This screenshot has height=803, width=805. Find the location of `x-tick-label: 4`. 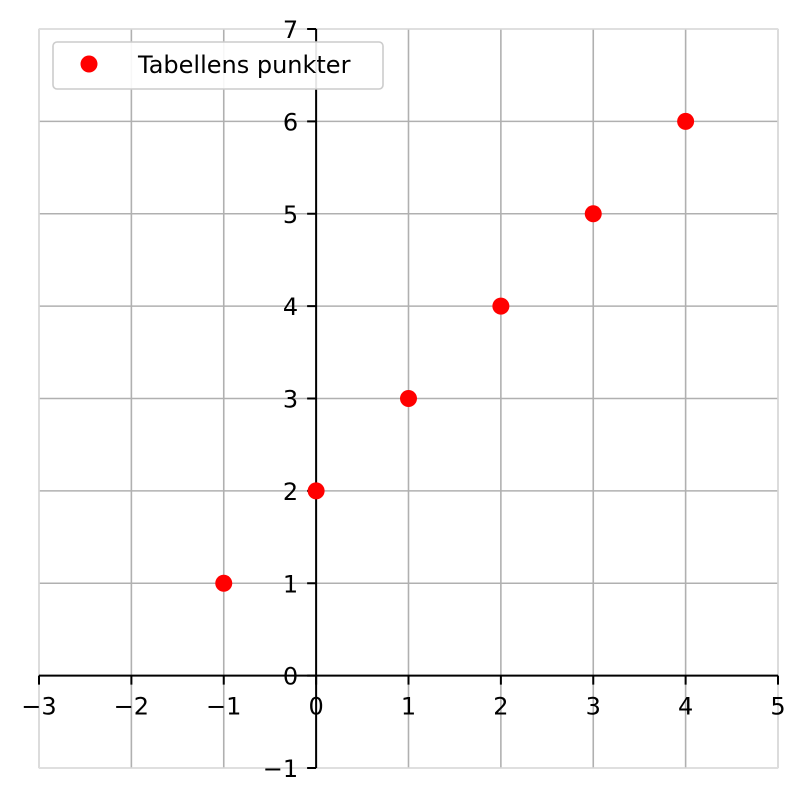

x-tick-label: 4 is located at coordinates (685, 707).